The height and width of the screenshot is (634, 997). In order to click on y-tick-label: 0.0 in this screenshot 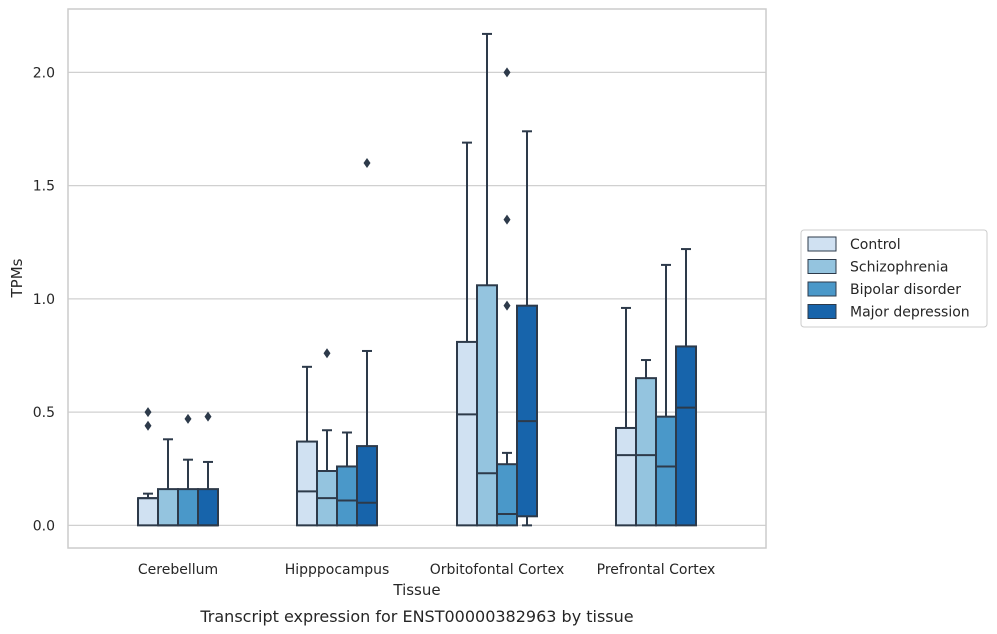, I will do `click(44, 526)`.